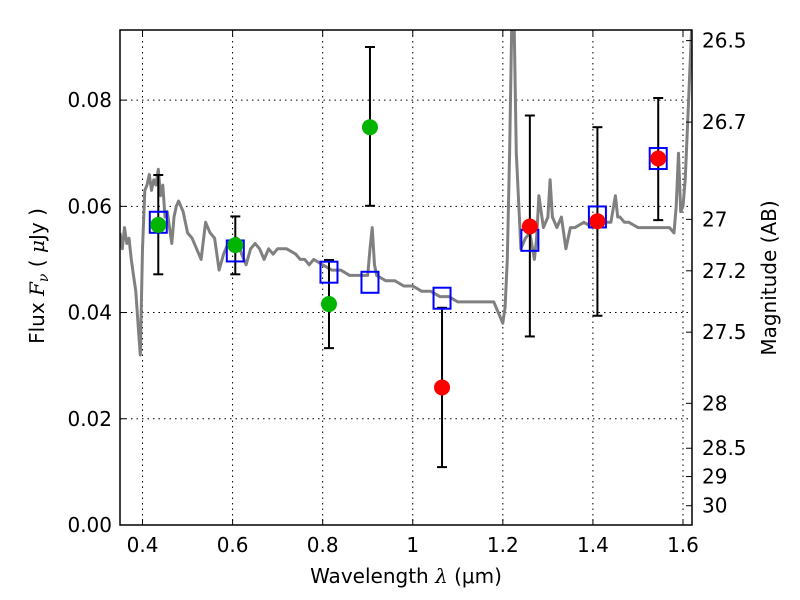 This screenshot has height=600, width=800. Describe the element at coordinates (323, 545) in the screenshot. I see `x-tick-label: 0.8` at that location.